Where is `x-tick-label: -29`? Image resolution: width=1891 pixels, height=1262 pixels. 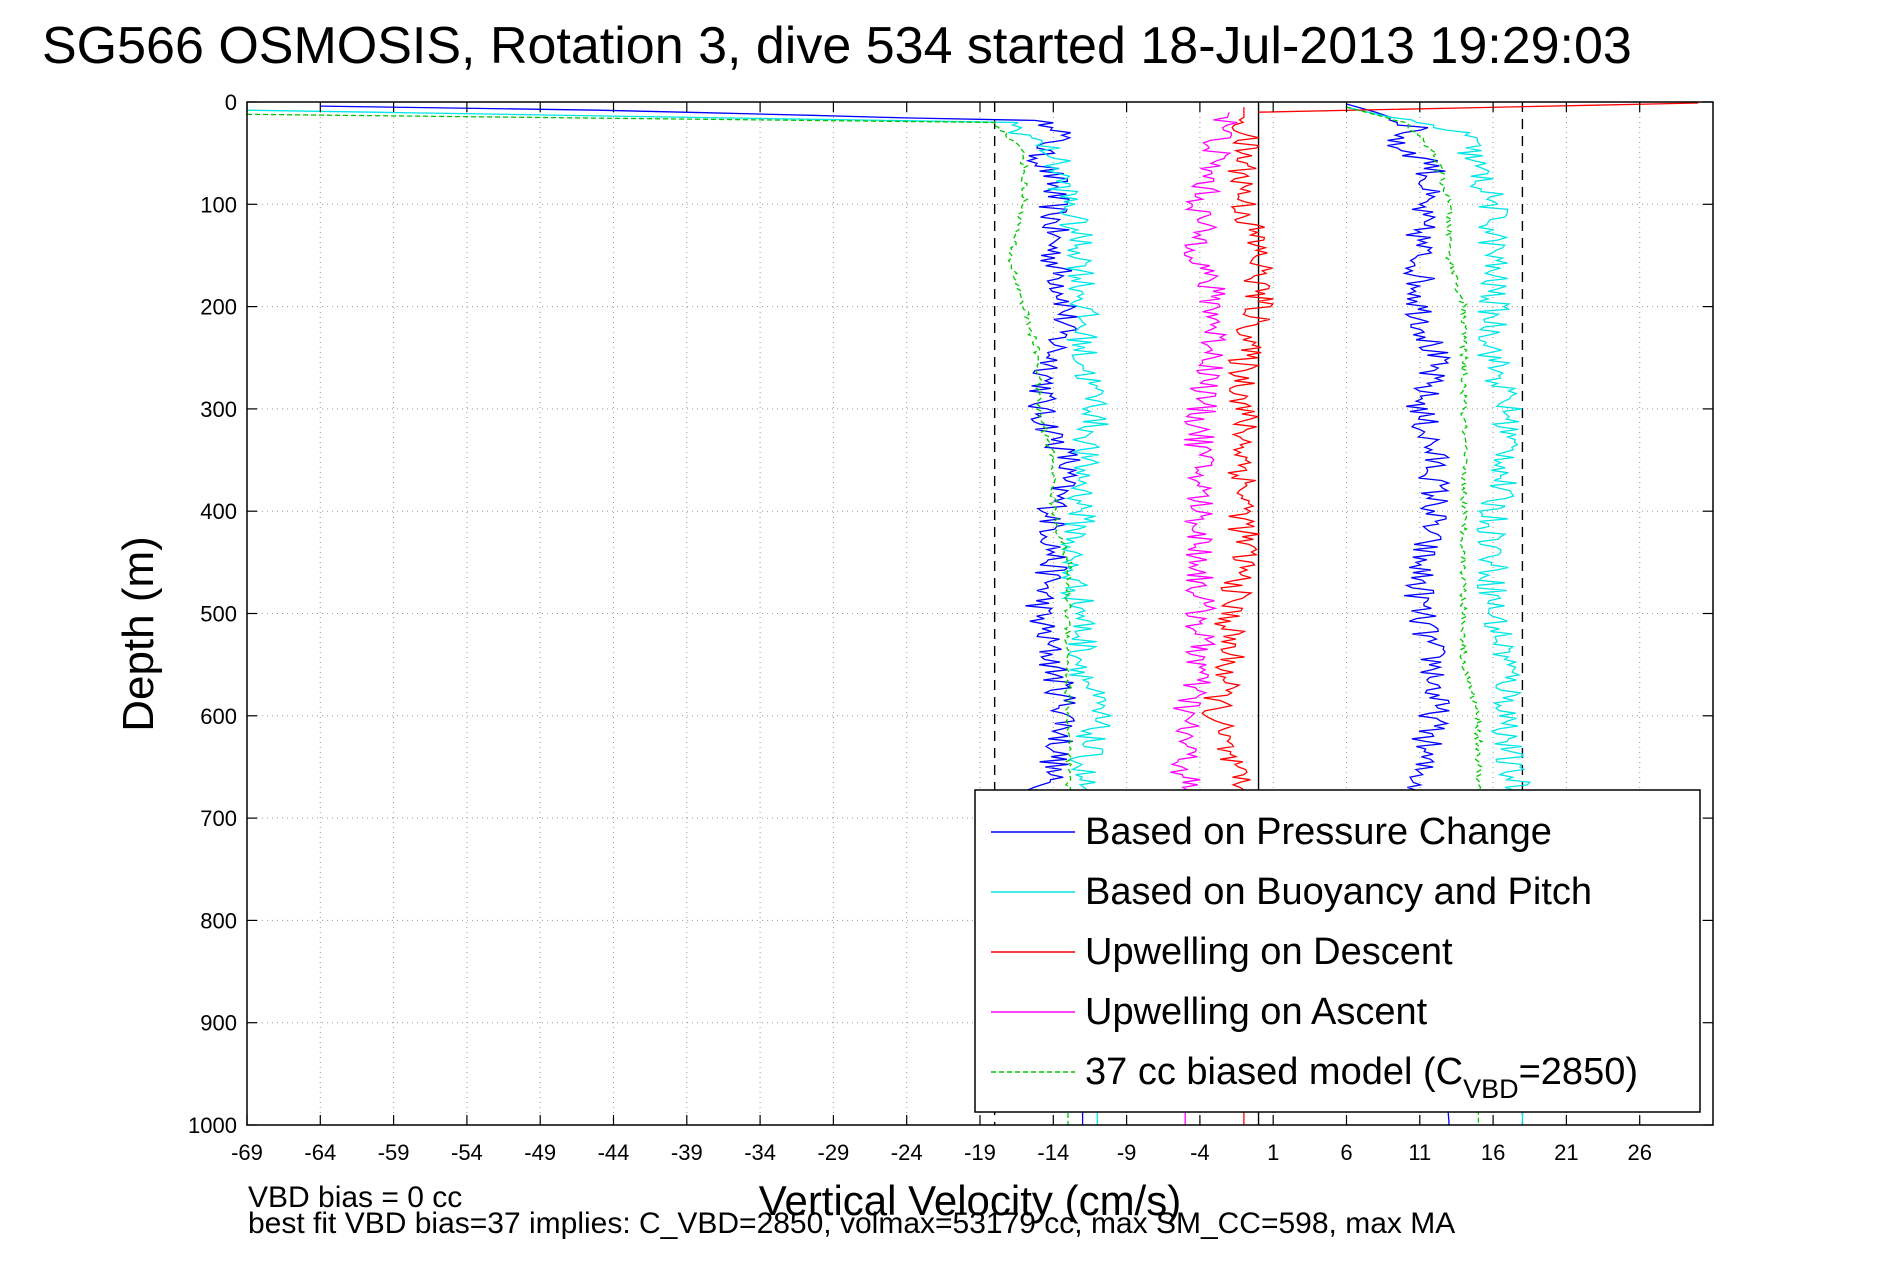 x-tick-label: -29 is located at coordinates (834, 1152).